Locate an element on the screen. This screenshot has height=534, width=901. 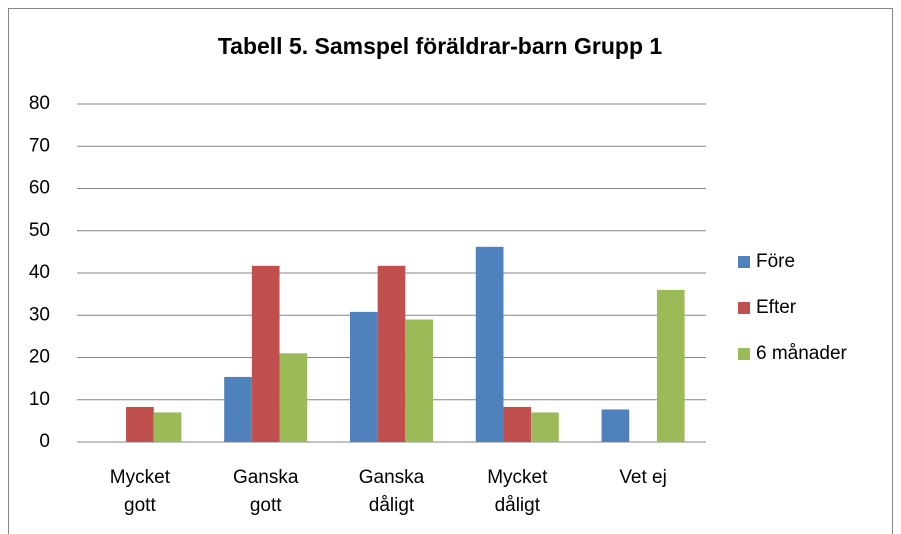
y-tick-label: 50 is located at coordinates (39, 230).